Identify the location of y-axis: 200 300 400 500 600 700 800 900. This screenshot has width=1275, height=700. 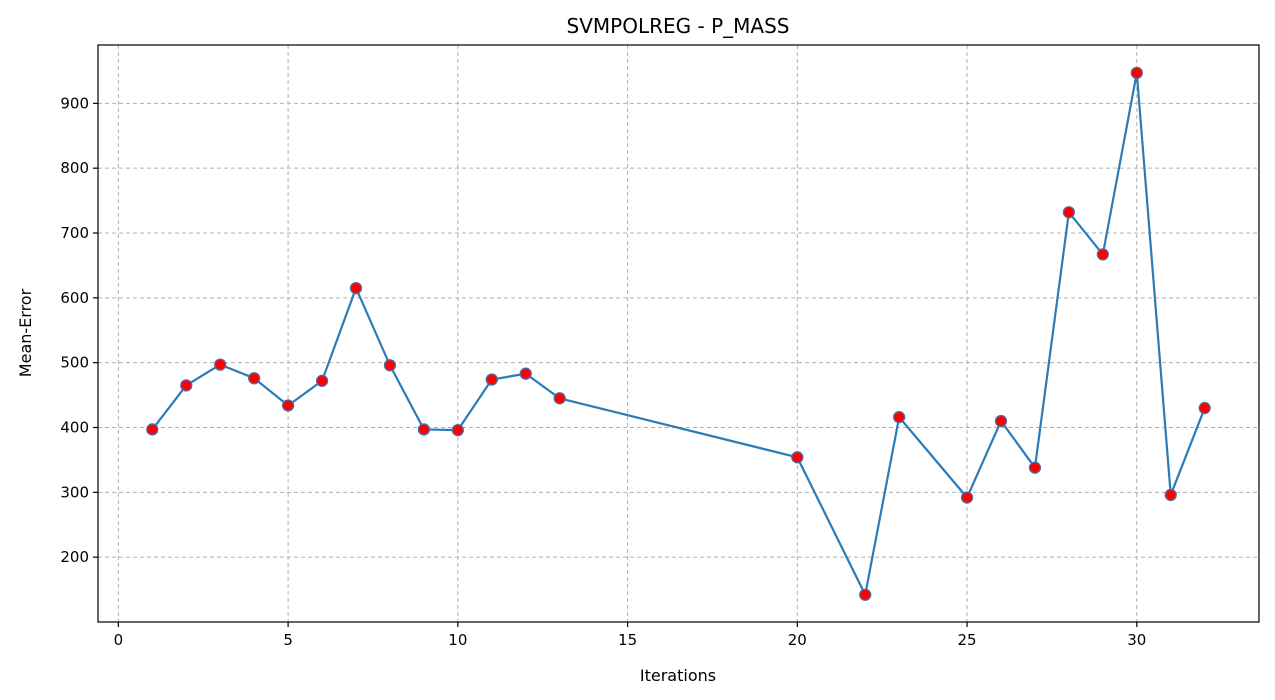
(79, 330).